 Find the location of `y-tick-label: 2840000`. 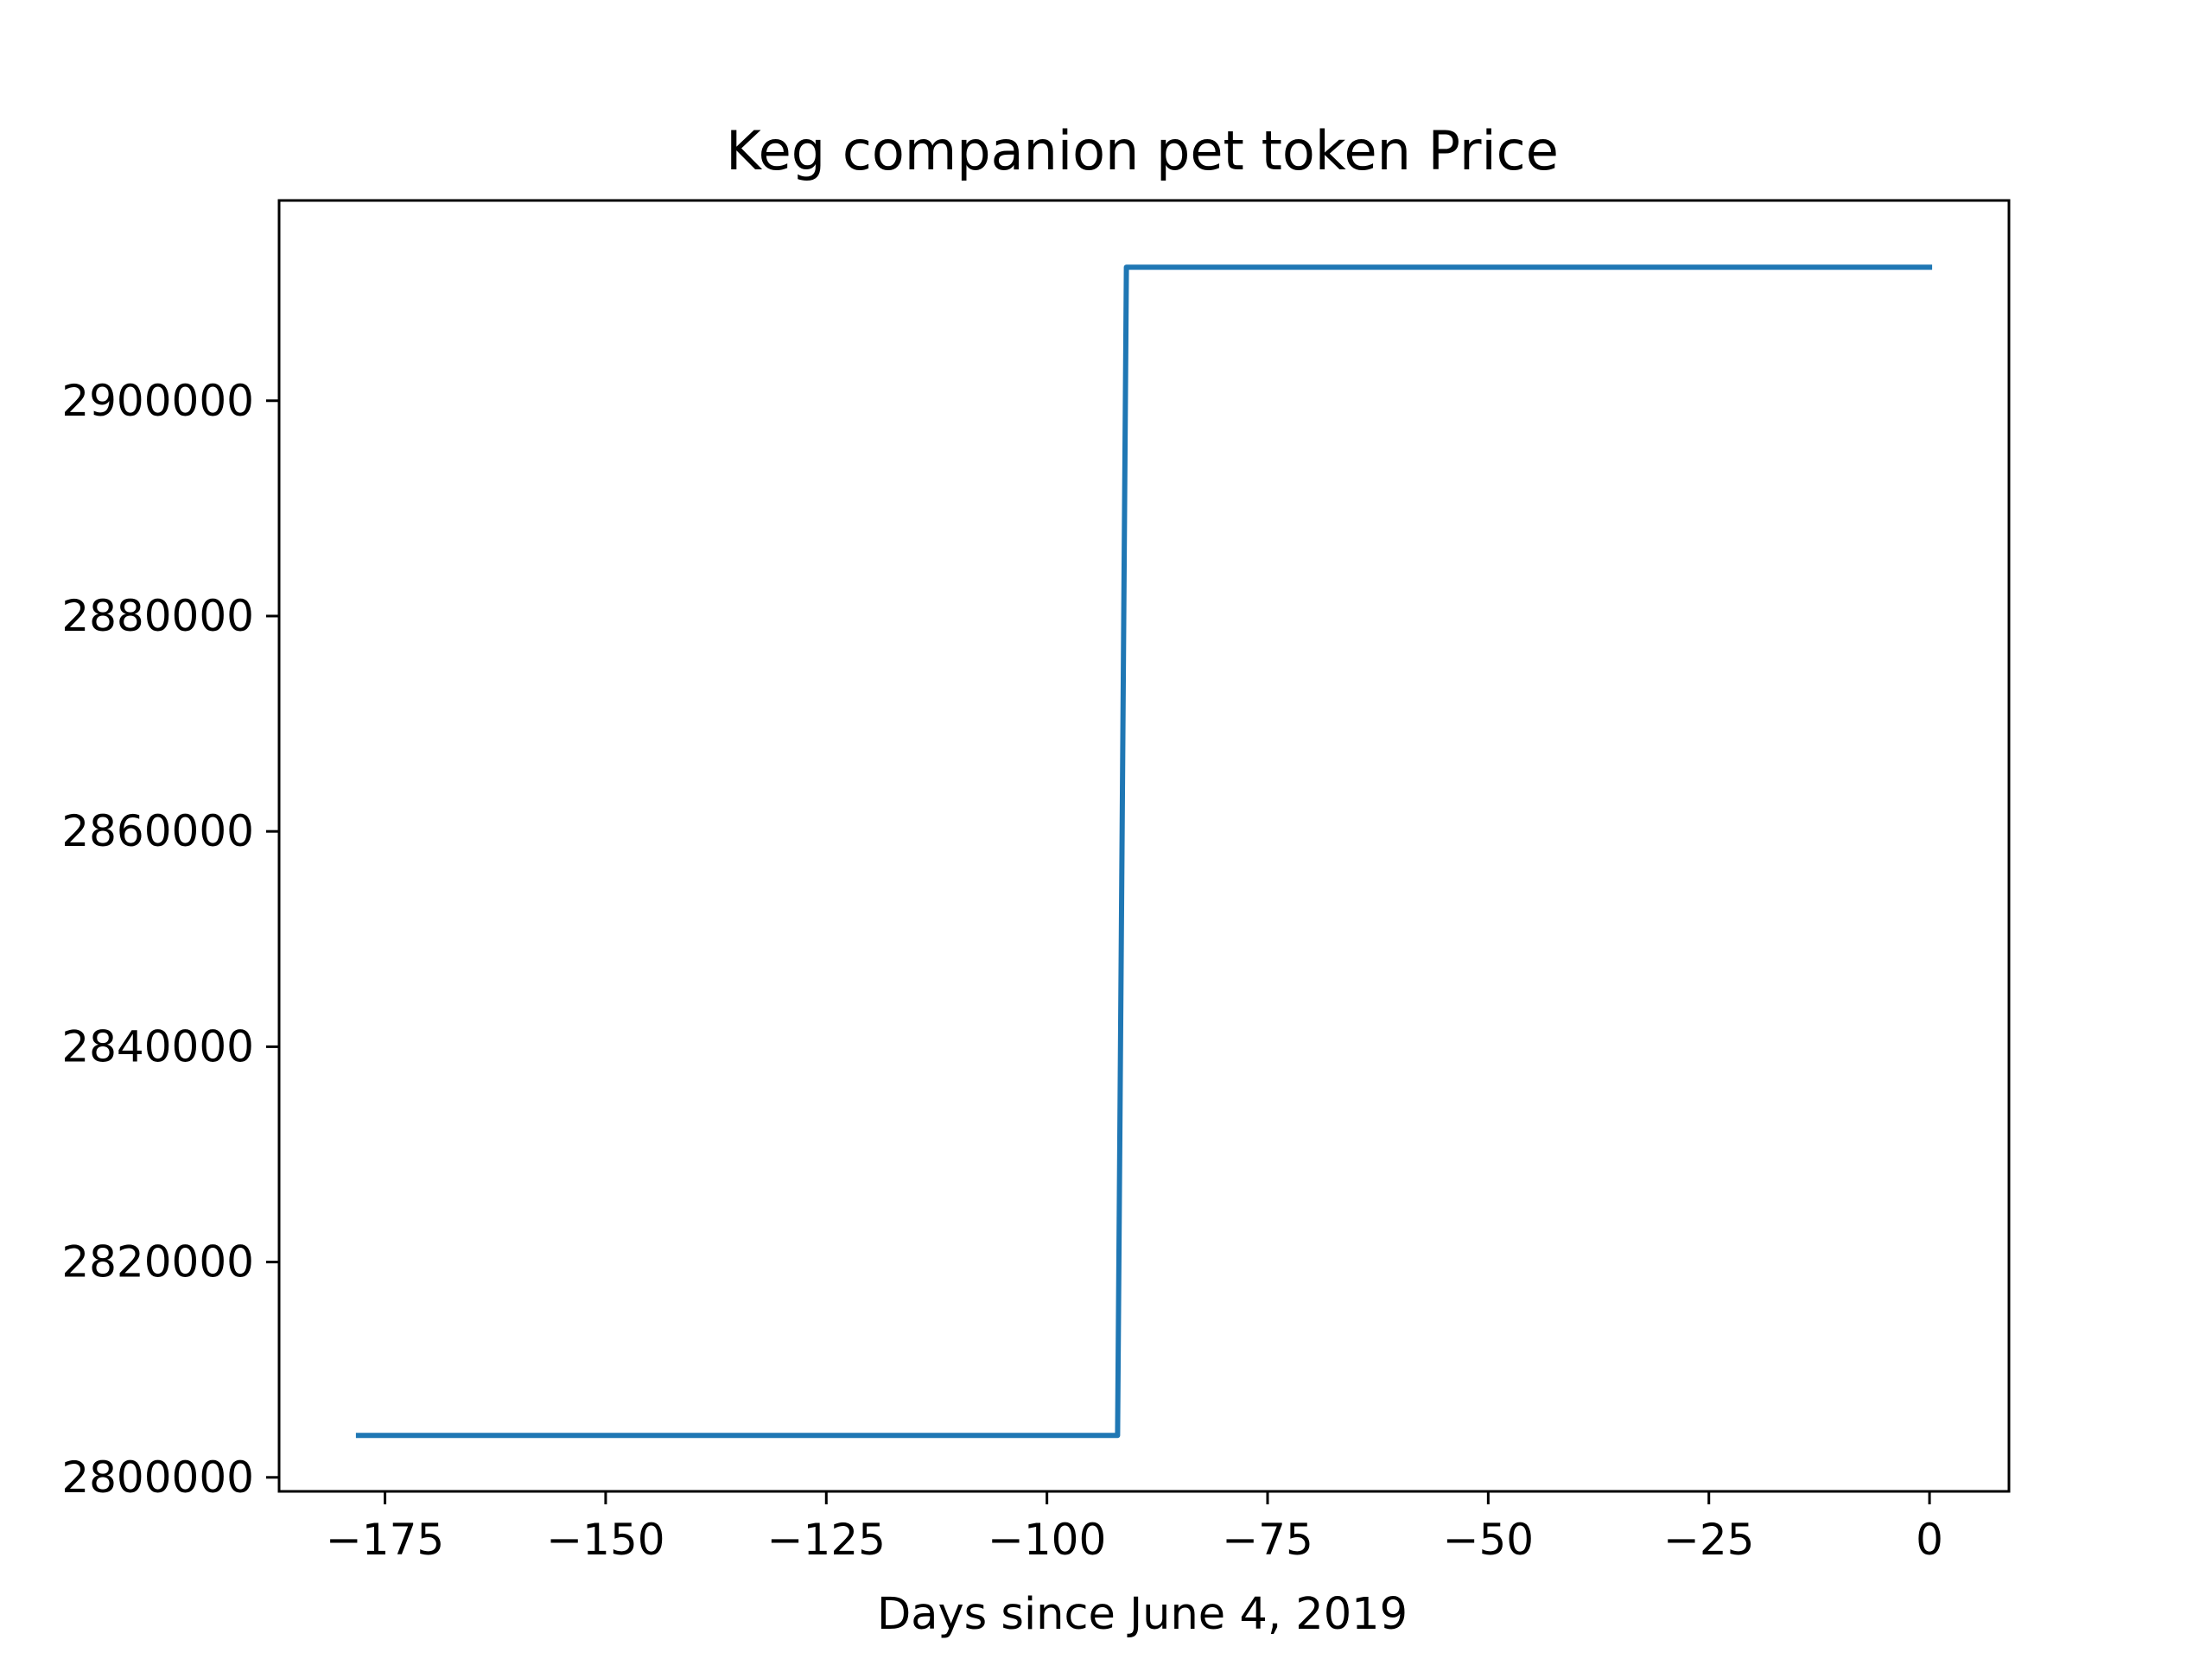

y-tick-label: 2840000 is located at coordinates (157, 1046).